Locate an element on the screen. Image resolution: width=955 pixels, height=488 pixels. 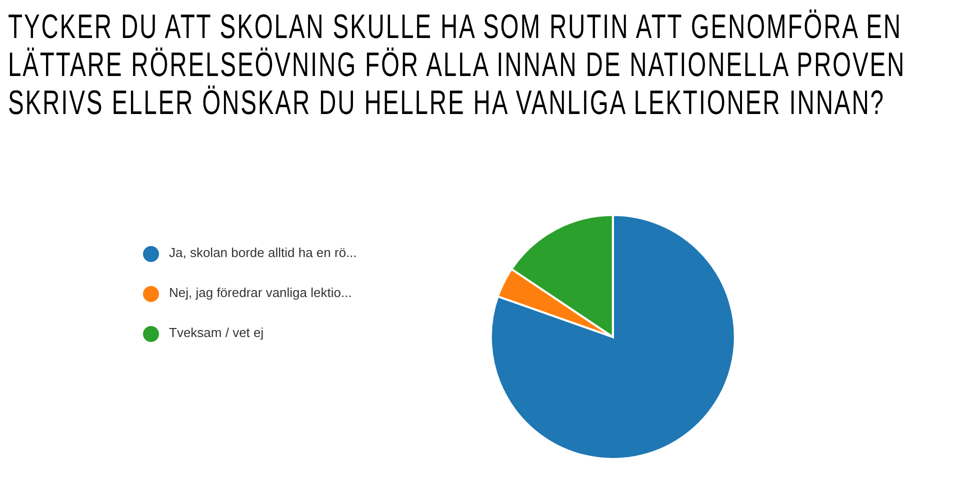
pie-slice is located at coordinates (613, 337).